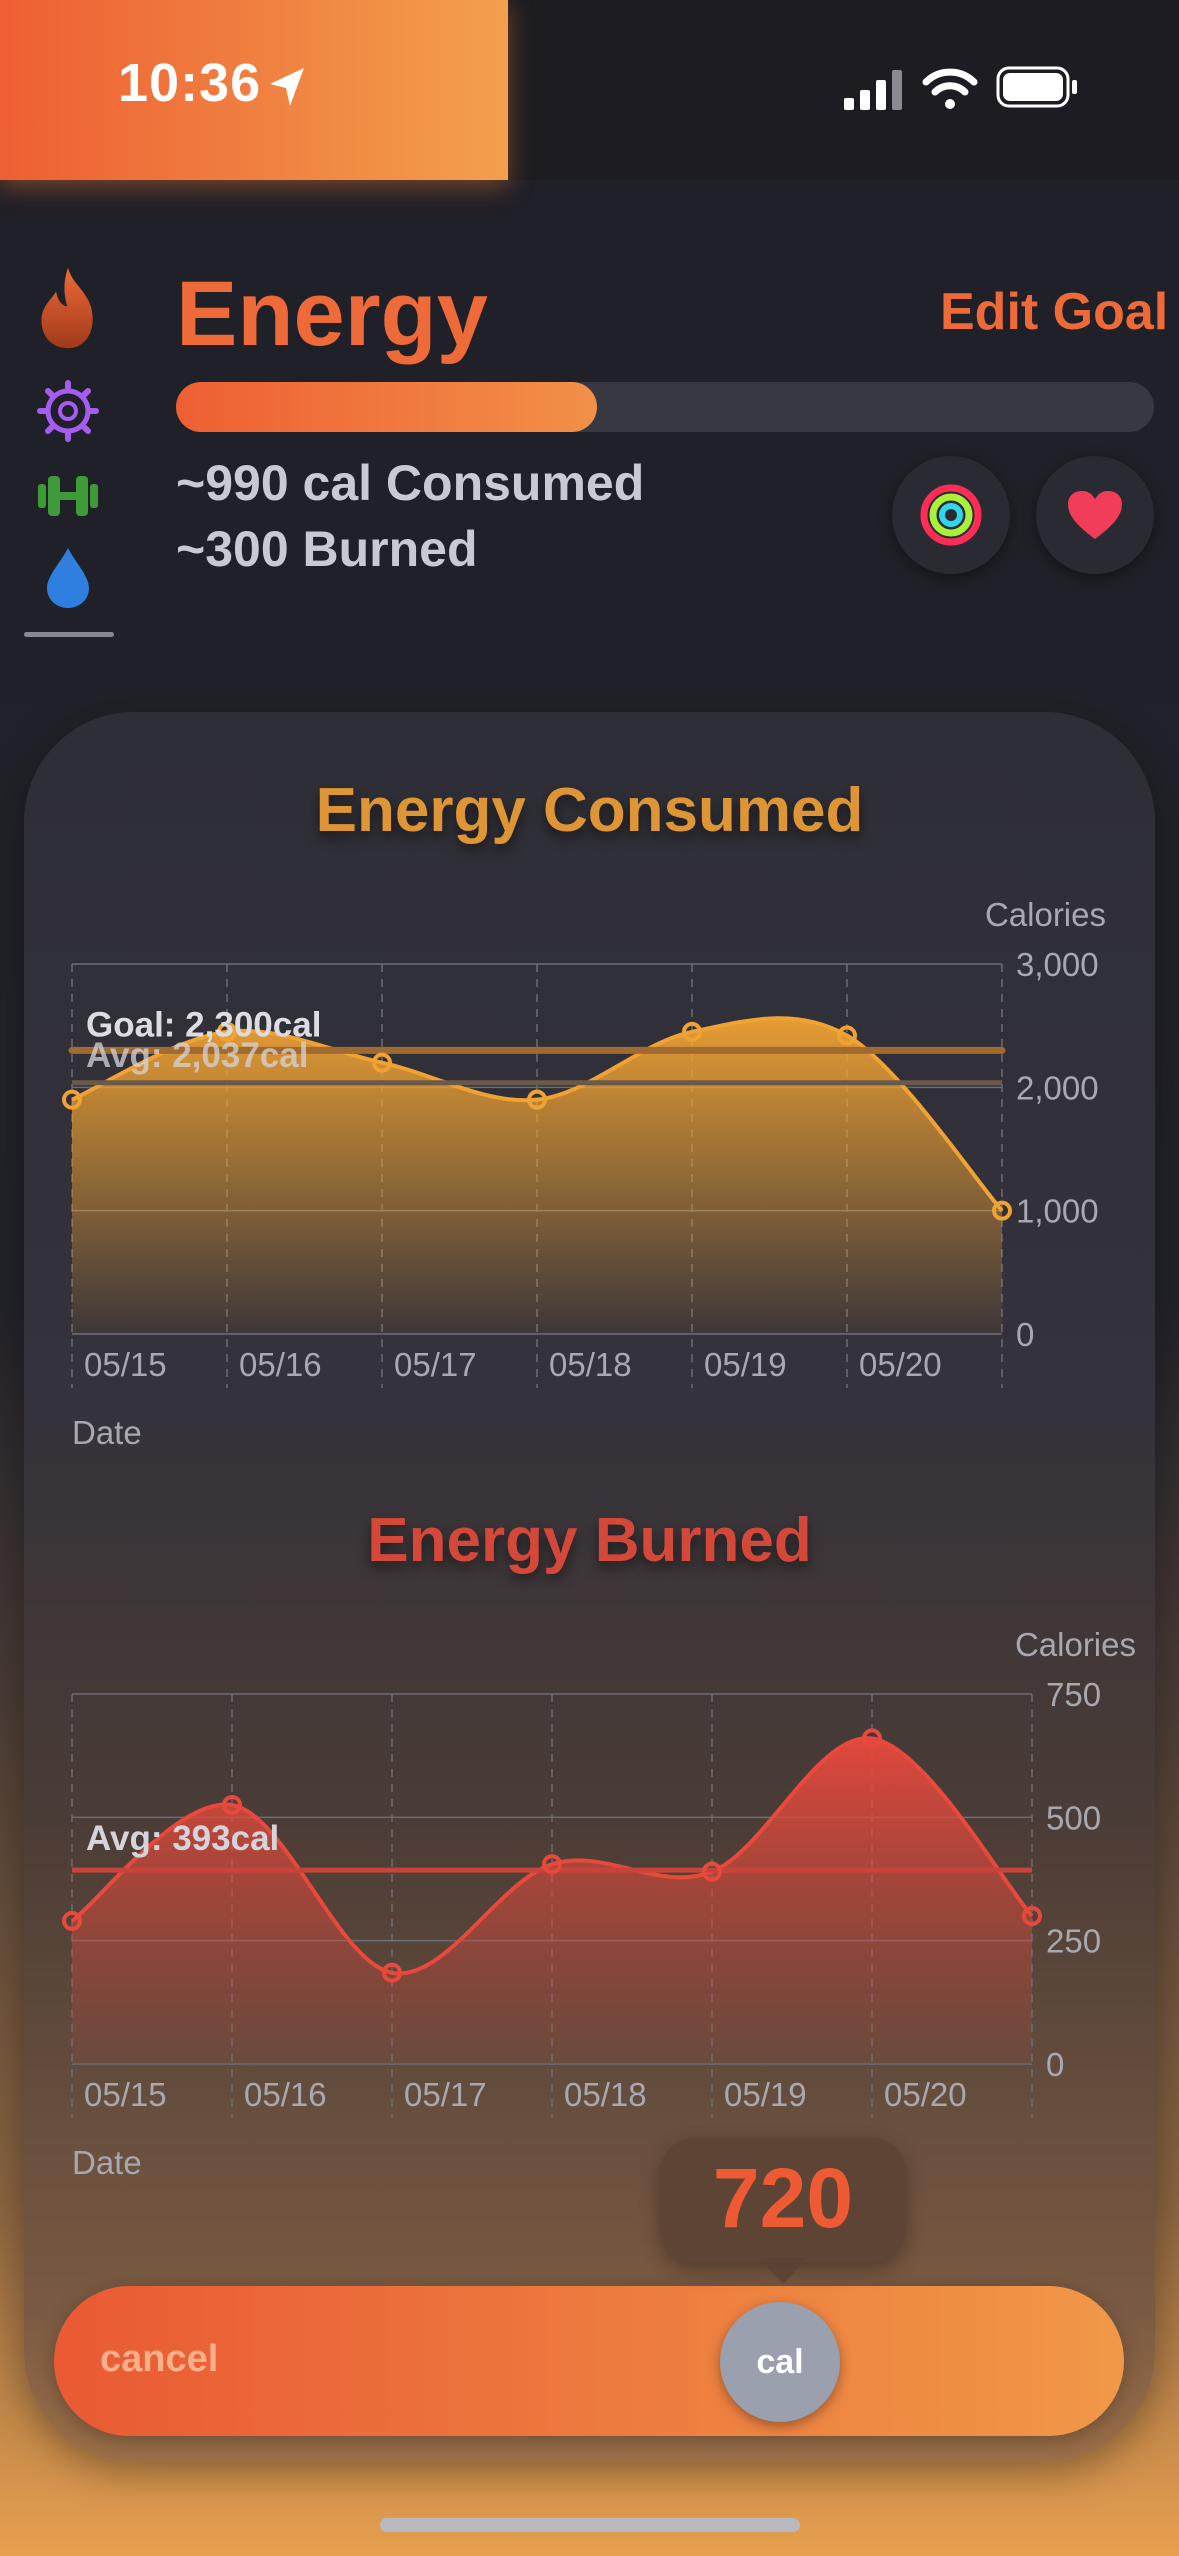 The image size is (1179, 2556). What do you see at coordinates (590, 1364) in the screenshot?
I see `chart0-x-tick-label: 05/18` at bounding box center [590, 1364].